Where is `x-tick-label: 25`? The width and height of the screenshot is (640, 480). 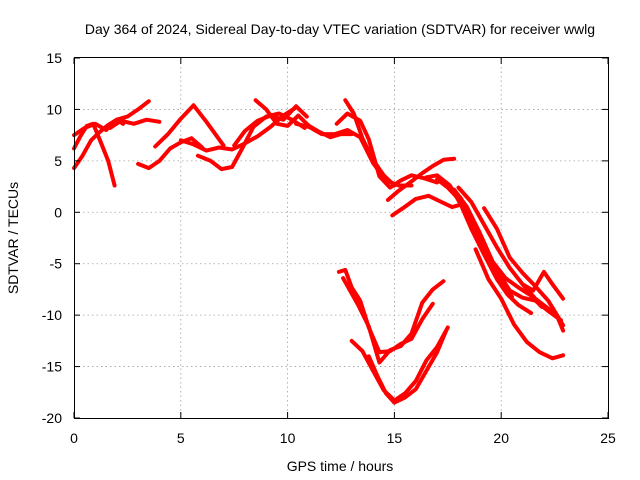 x-tick-label: 25 is located at coordinates (608, 438).